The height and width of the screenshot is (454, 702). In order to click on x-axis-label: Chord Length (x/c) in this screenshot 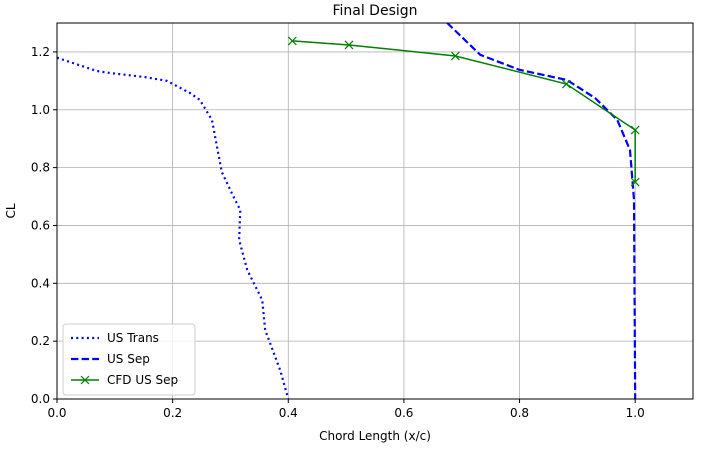, I will do `click(375, 436)`.